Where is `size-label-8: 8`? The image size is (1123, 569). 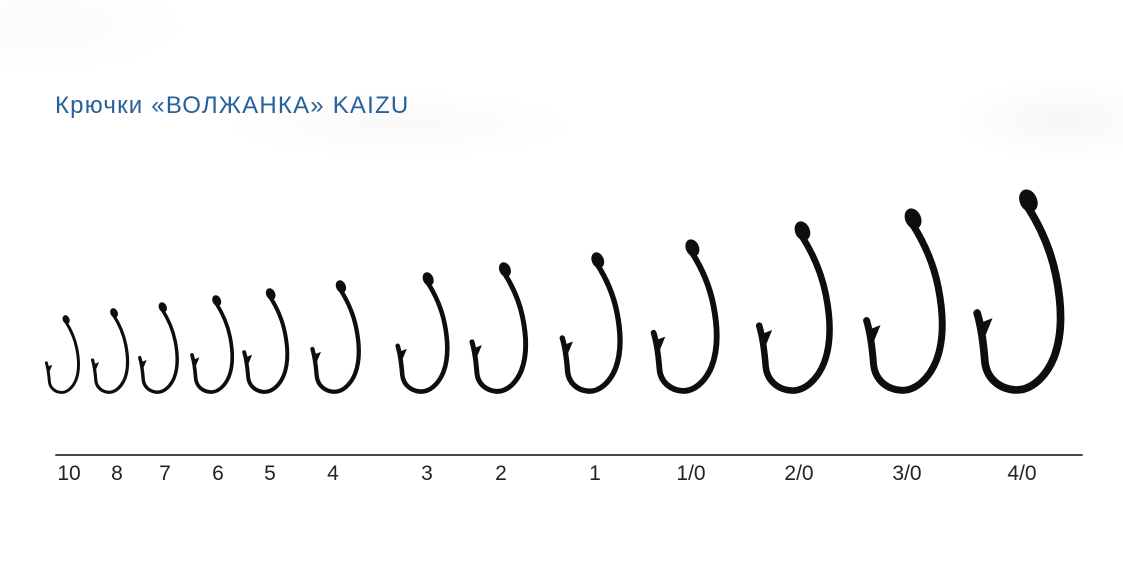 size-label-8: 8 is located at coordinates (117, 473).